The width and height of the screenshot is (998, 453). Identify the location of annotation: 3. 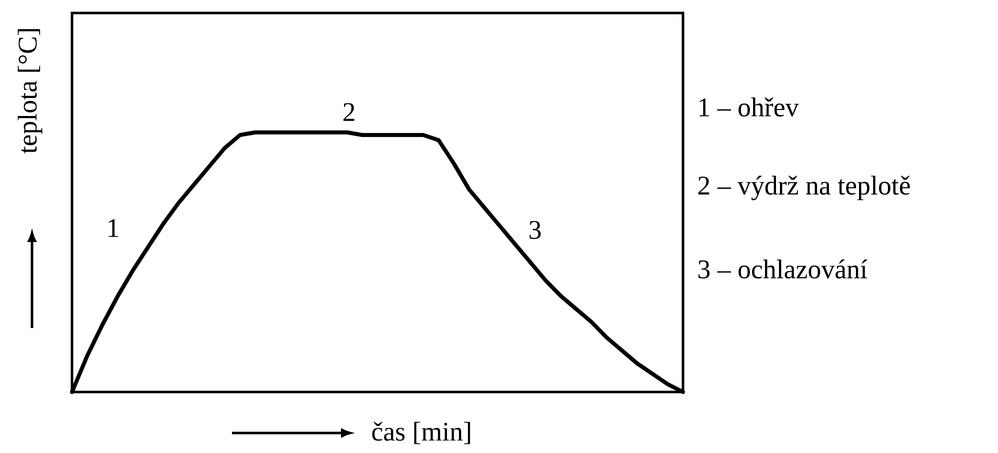
(535, 229).